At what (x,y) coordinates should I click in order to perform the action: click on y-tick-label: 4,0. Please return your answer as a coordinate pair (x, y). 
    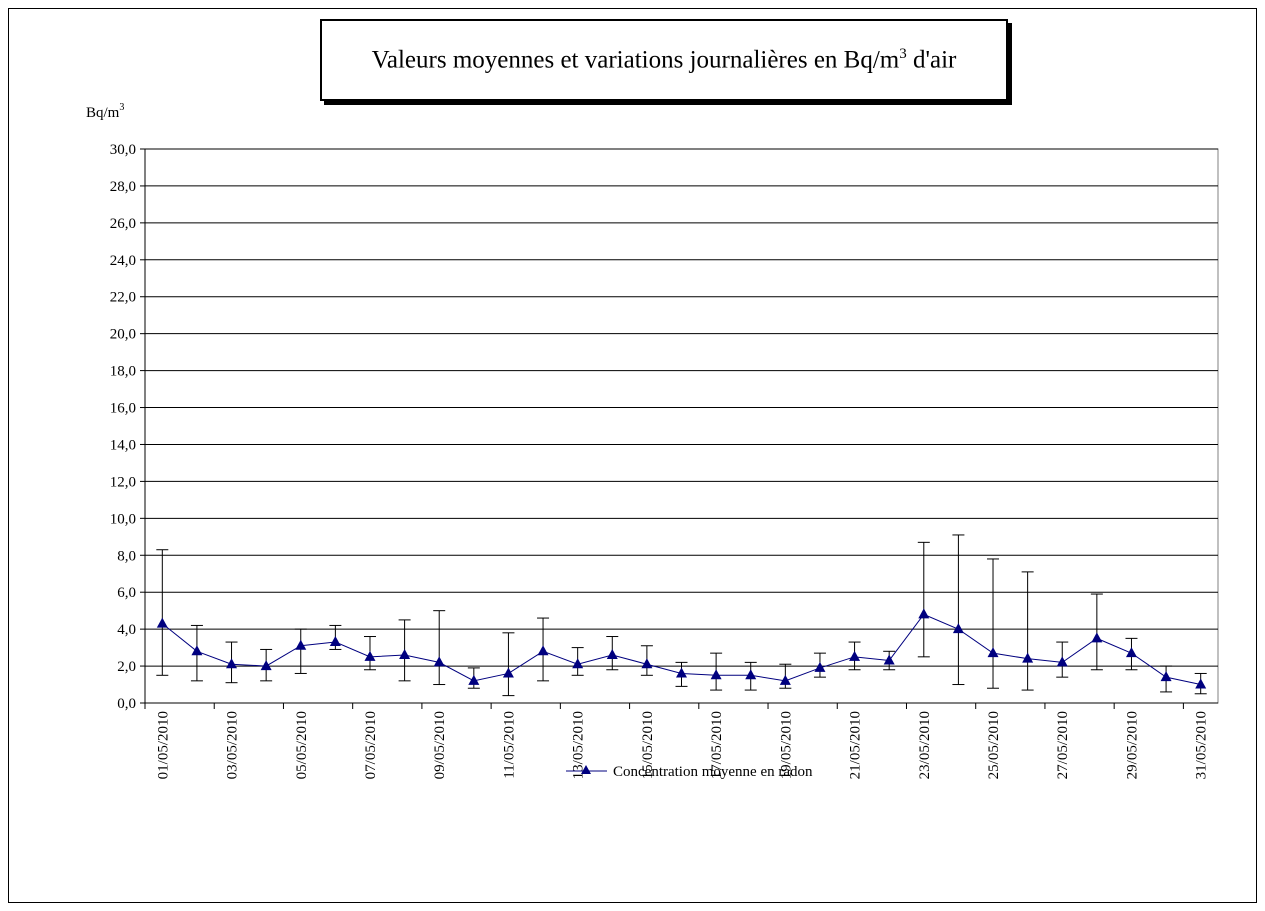
    Looking at the image, I should click on (126, 630).